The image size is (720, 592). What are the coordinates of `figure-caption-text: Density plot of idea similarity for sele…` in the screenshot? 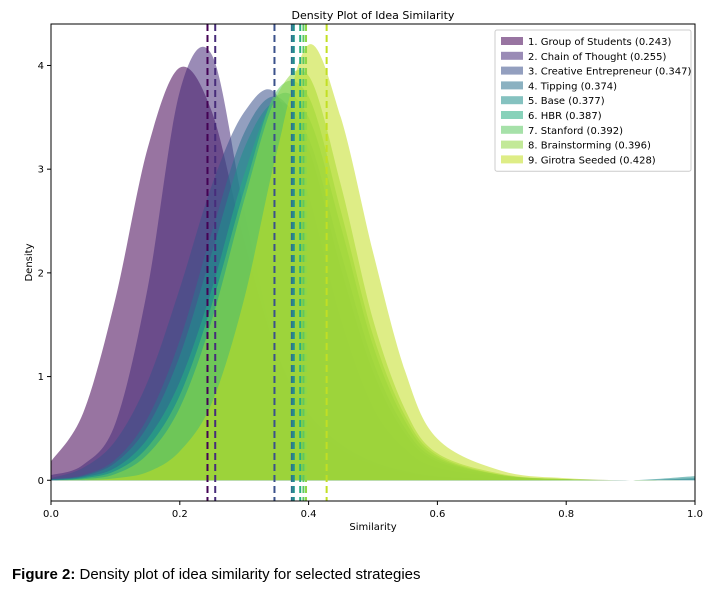 It's located at (248, 574).